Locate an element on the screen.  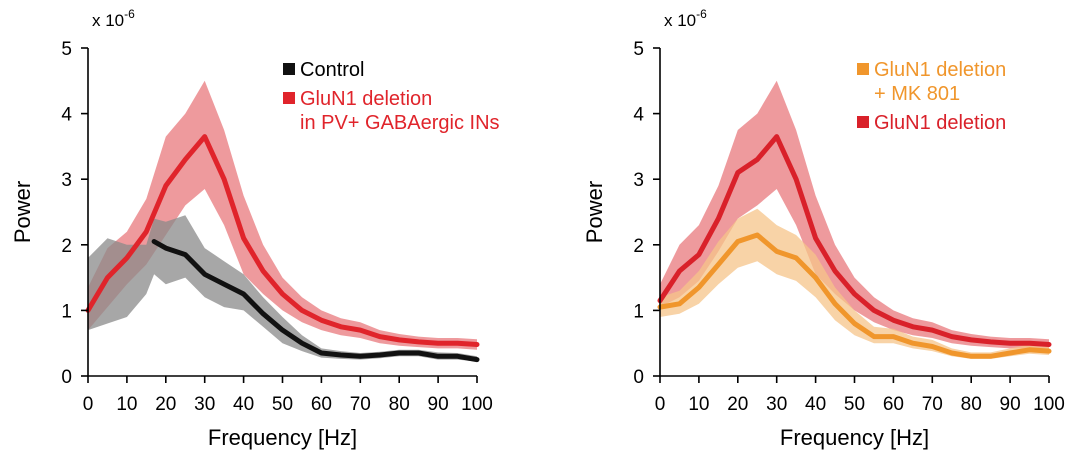
legend-label: + MK 801 is located at coordinates (917, 94).